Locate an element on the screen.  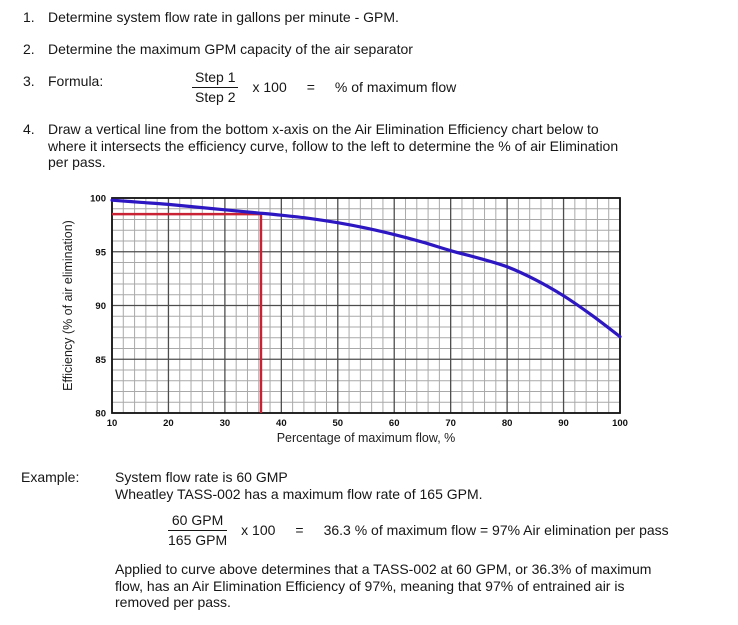
formula-fraction: Step 1 Step 2 is located at coordinates (215, 87).